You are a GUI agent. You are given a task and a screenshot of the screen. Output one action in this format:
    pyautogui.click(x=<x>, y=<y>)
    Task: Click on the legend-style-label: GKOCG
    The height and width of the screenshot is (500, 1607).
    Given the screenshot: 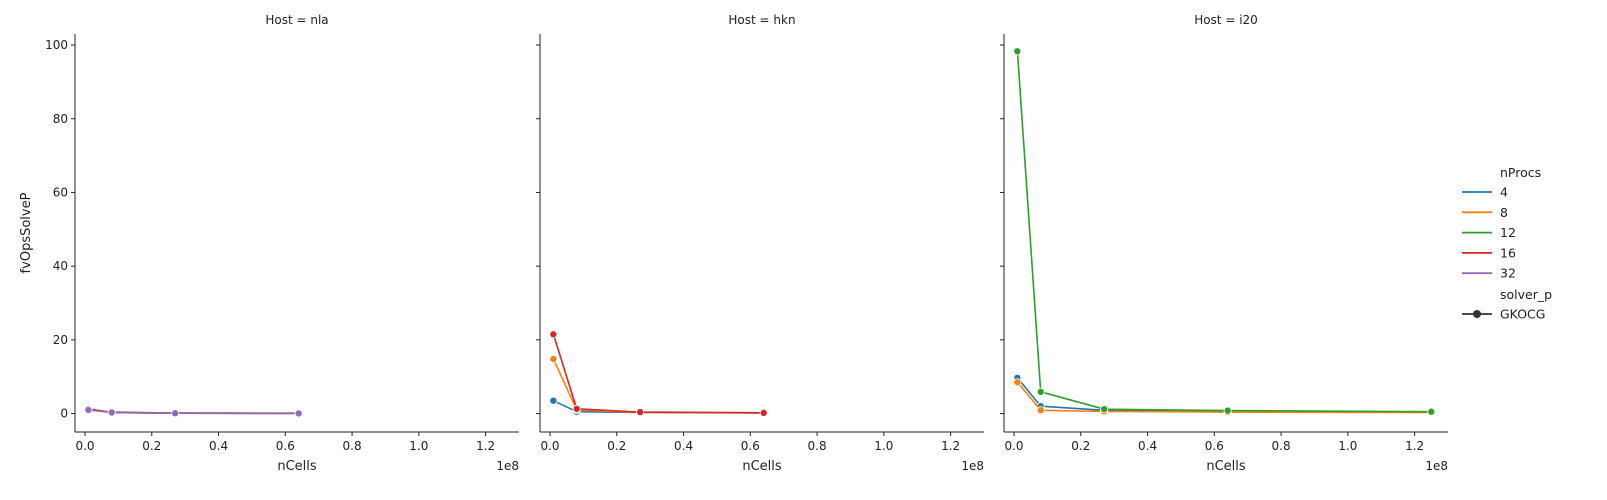 What is the action you would take?
    pyautogui.click(x=1522, y=314)
    